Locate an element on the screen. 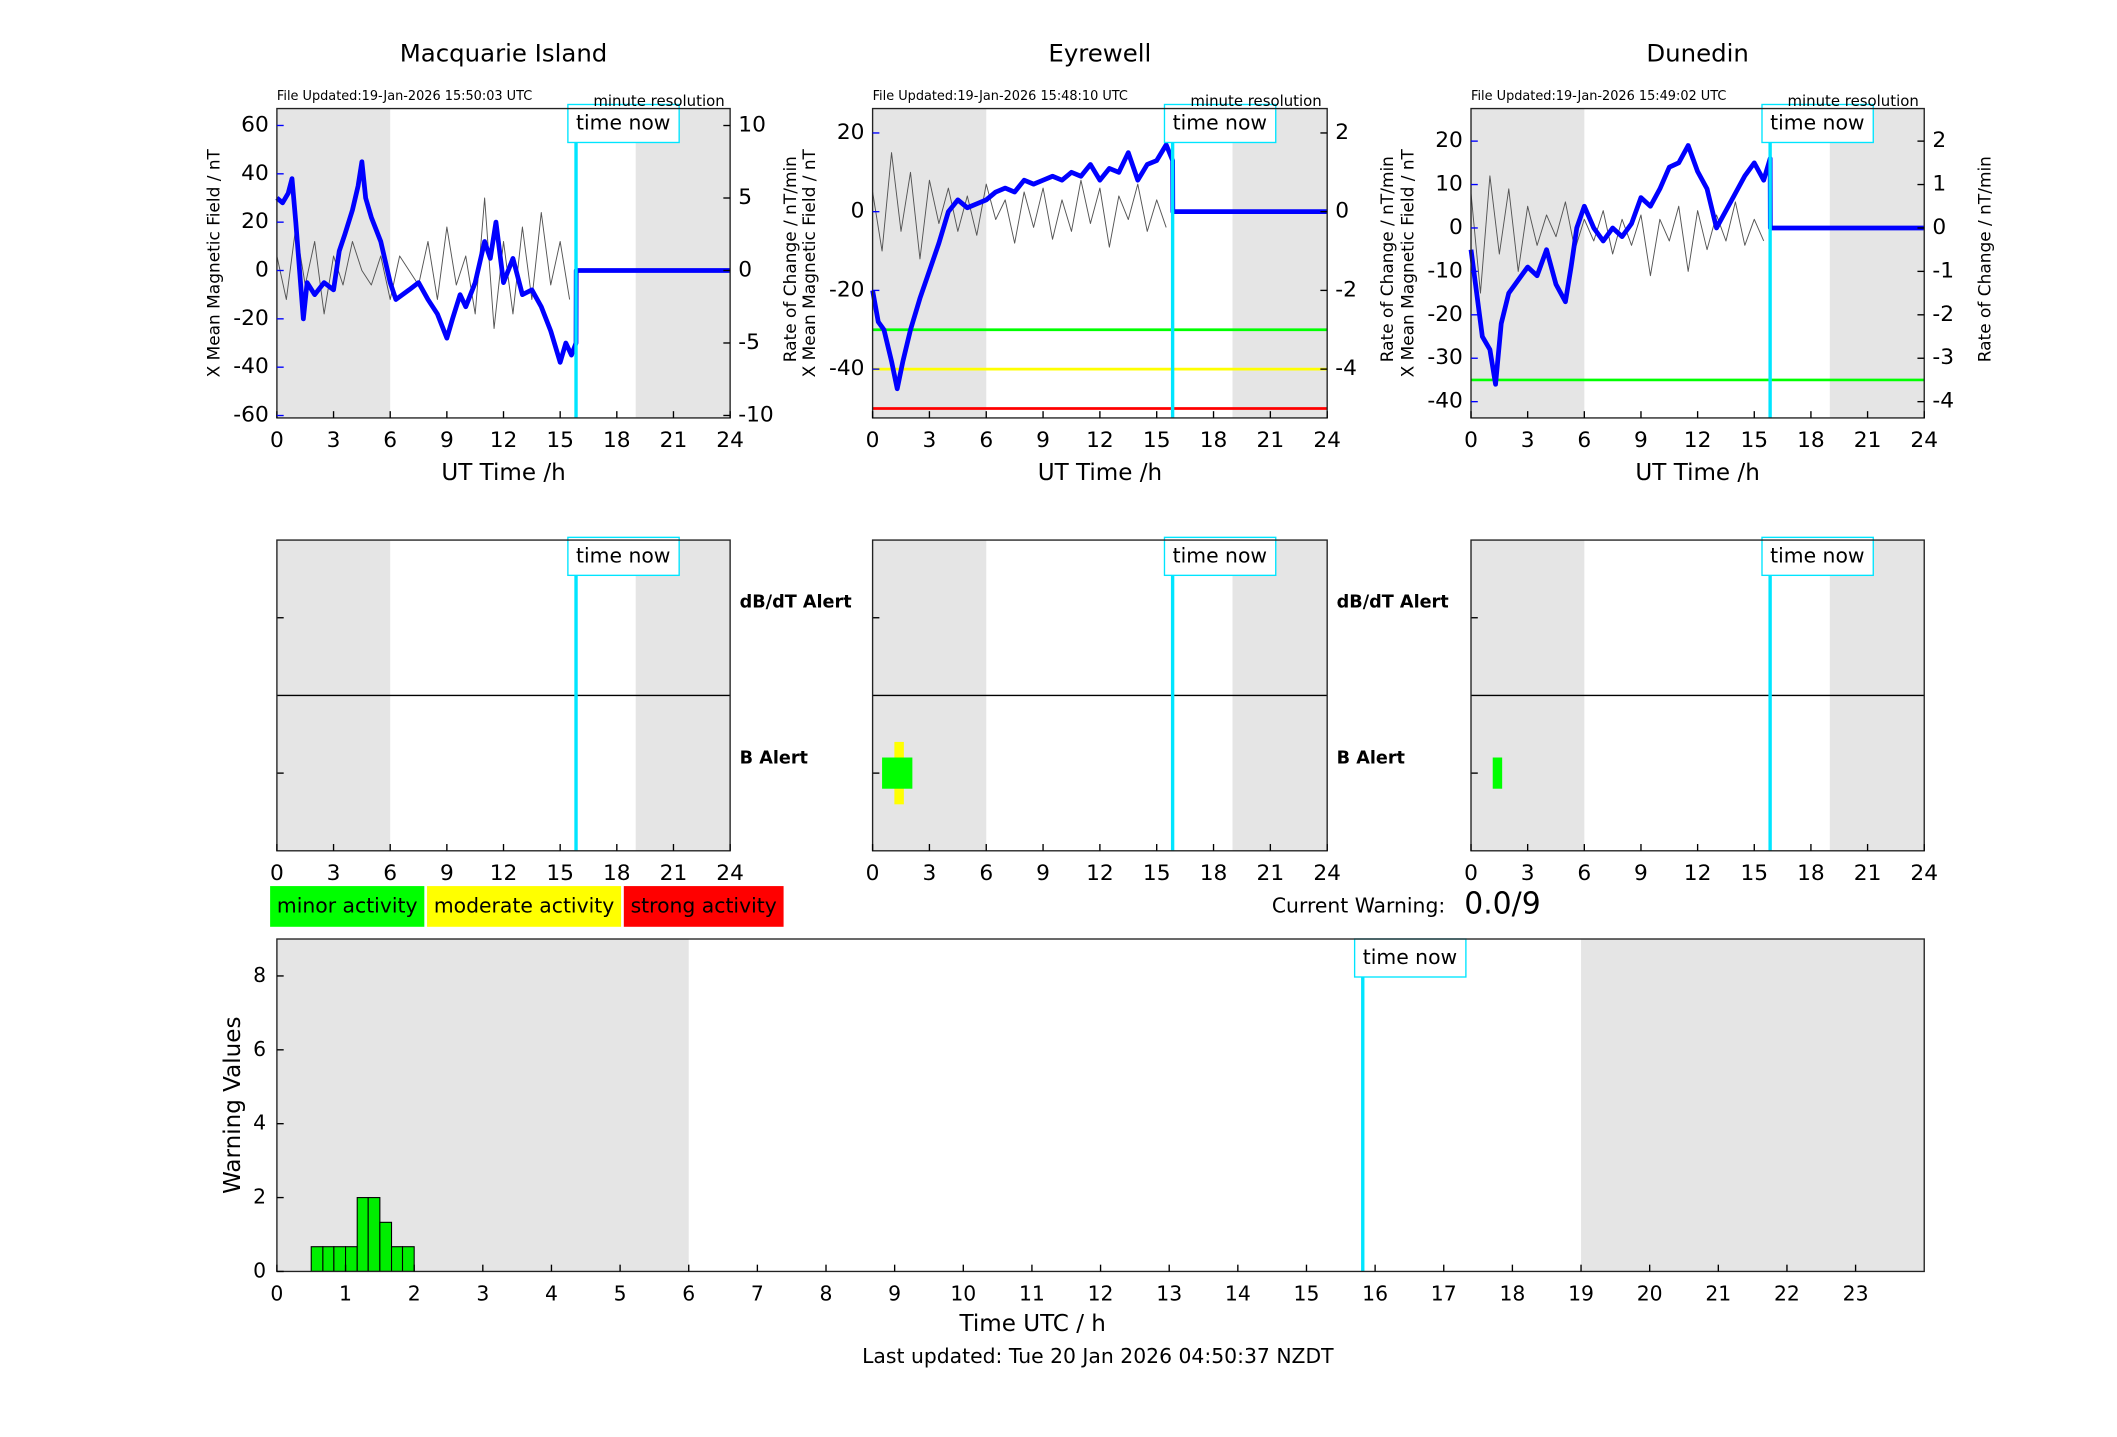 Image resolution: width=2117 pixels, height=1437 pixels. x-tick-label: 20 is located at coordinates (1650, 1294).